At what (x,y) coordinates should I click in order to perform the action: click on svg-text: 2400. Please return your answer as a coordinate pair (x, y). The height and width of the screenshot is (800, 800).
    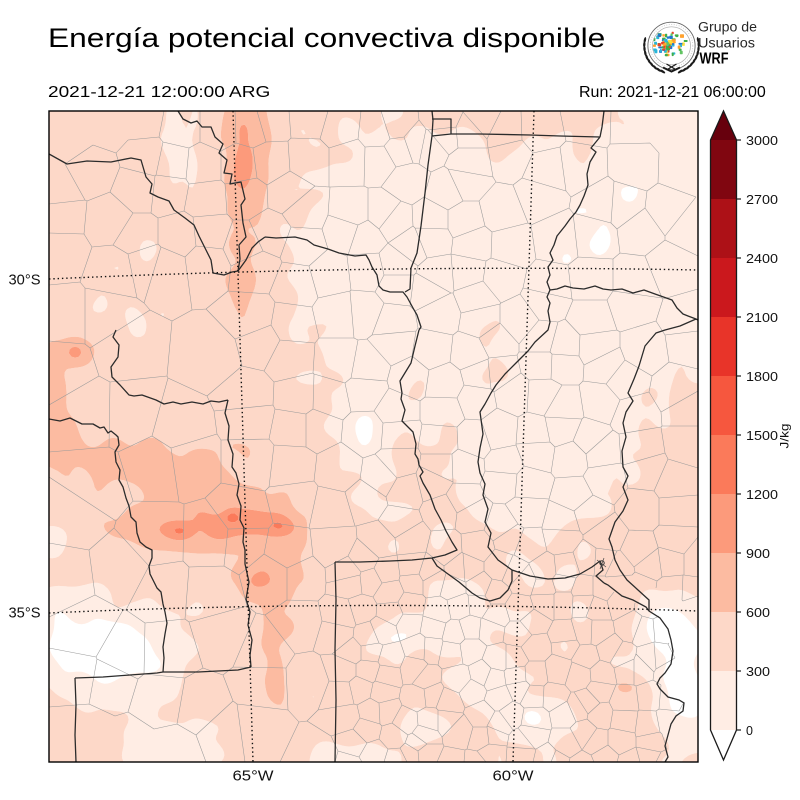
    Looking at the image, I should click on (762, 259).